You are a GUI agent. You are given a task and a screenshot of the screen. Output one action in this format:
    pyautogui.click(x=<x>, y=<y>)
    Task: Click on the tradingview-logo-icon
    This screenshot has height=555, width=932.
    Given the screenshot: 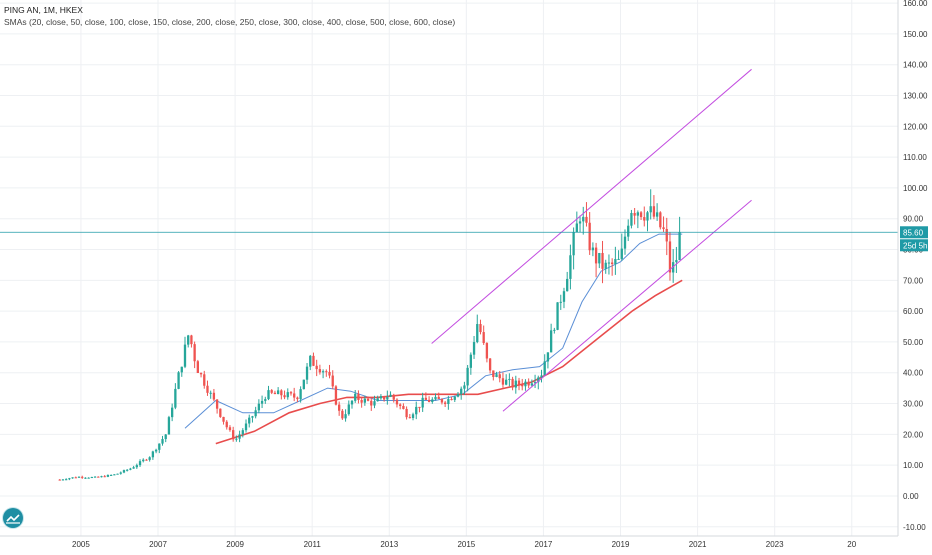 What is the action you would take?
    pyautogui.click(x=13, y=518)
    